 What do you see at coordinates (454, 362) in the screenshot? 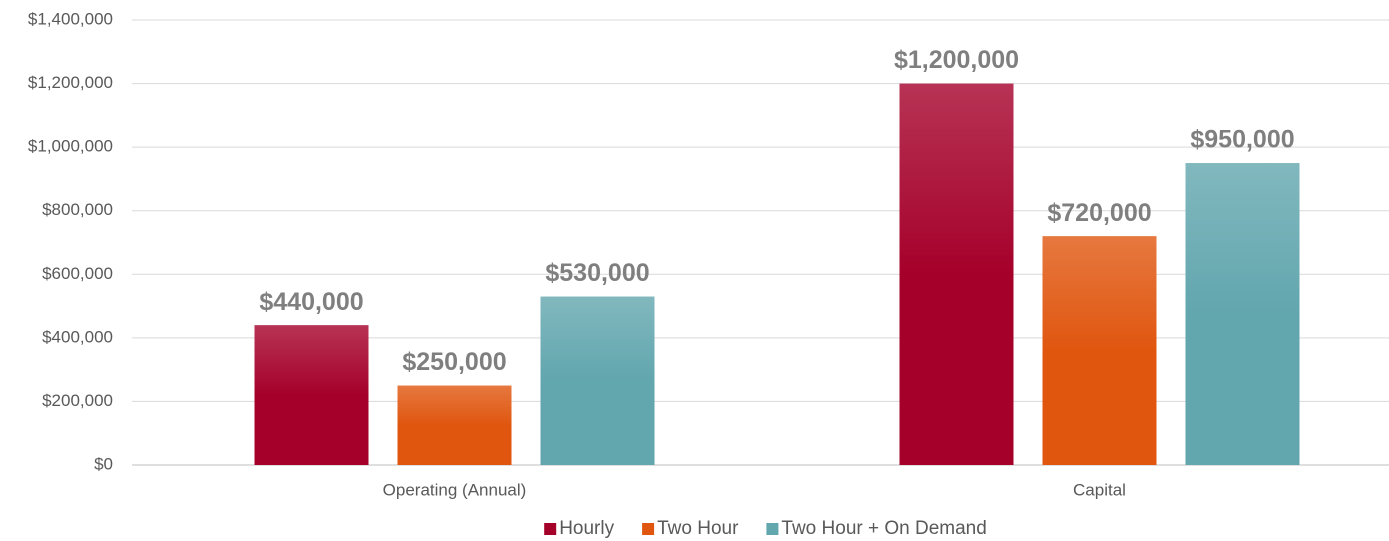
I see `value-label: $250,000` at bounding box center [454, 362].